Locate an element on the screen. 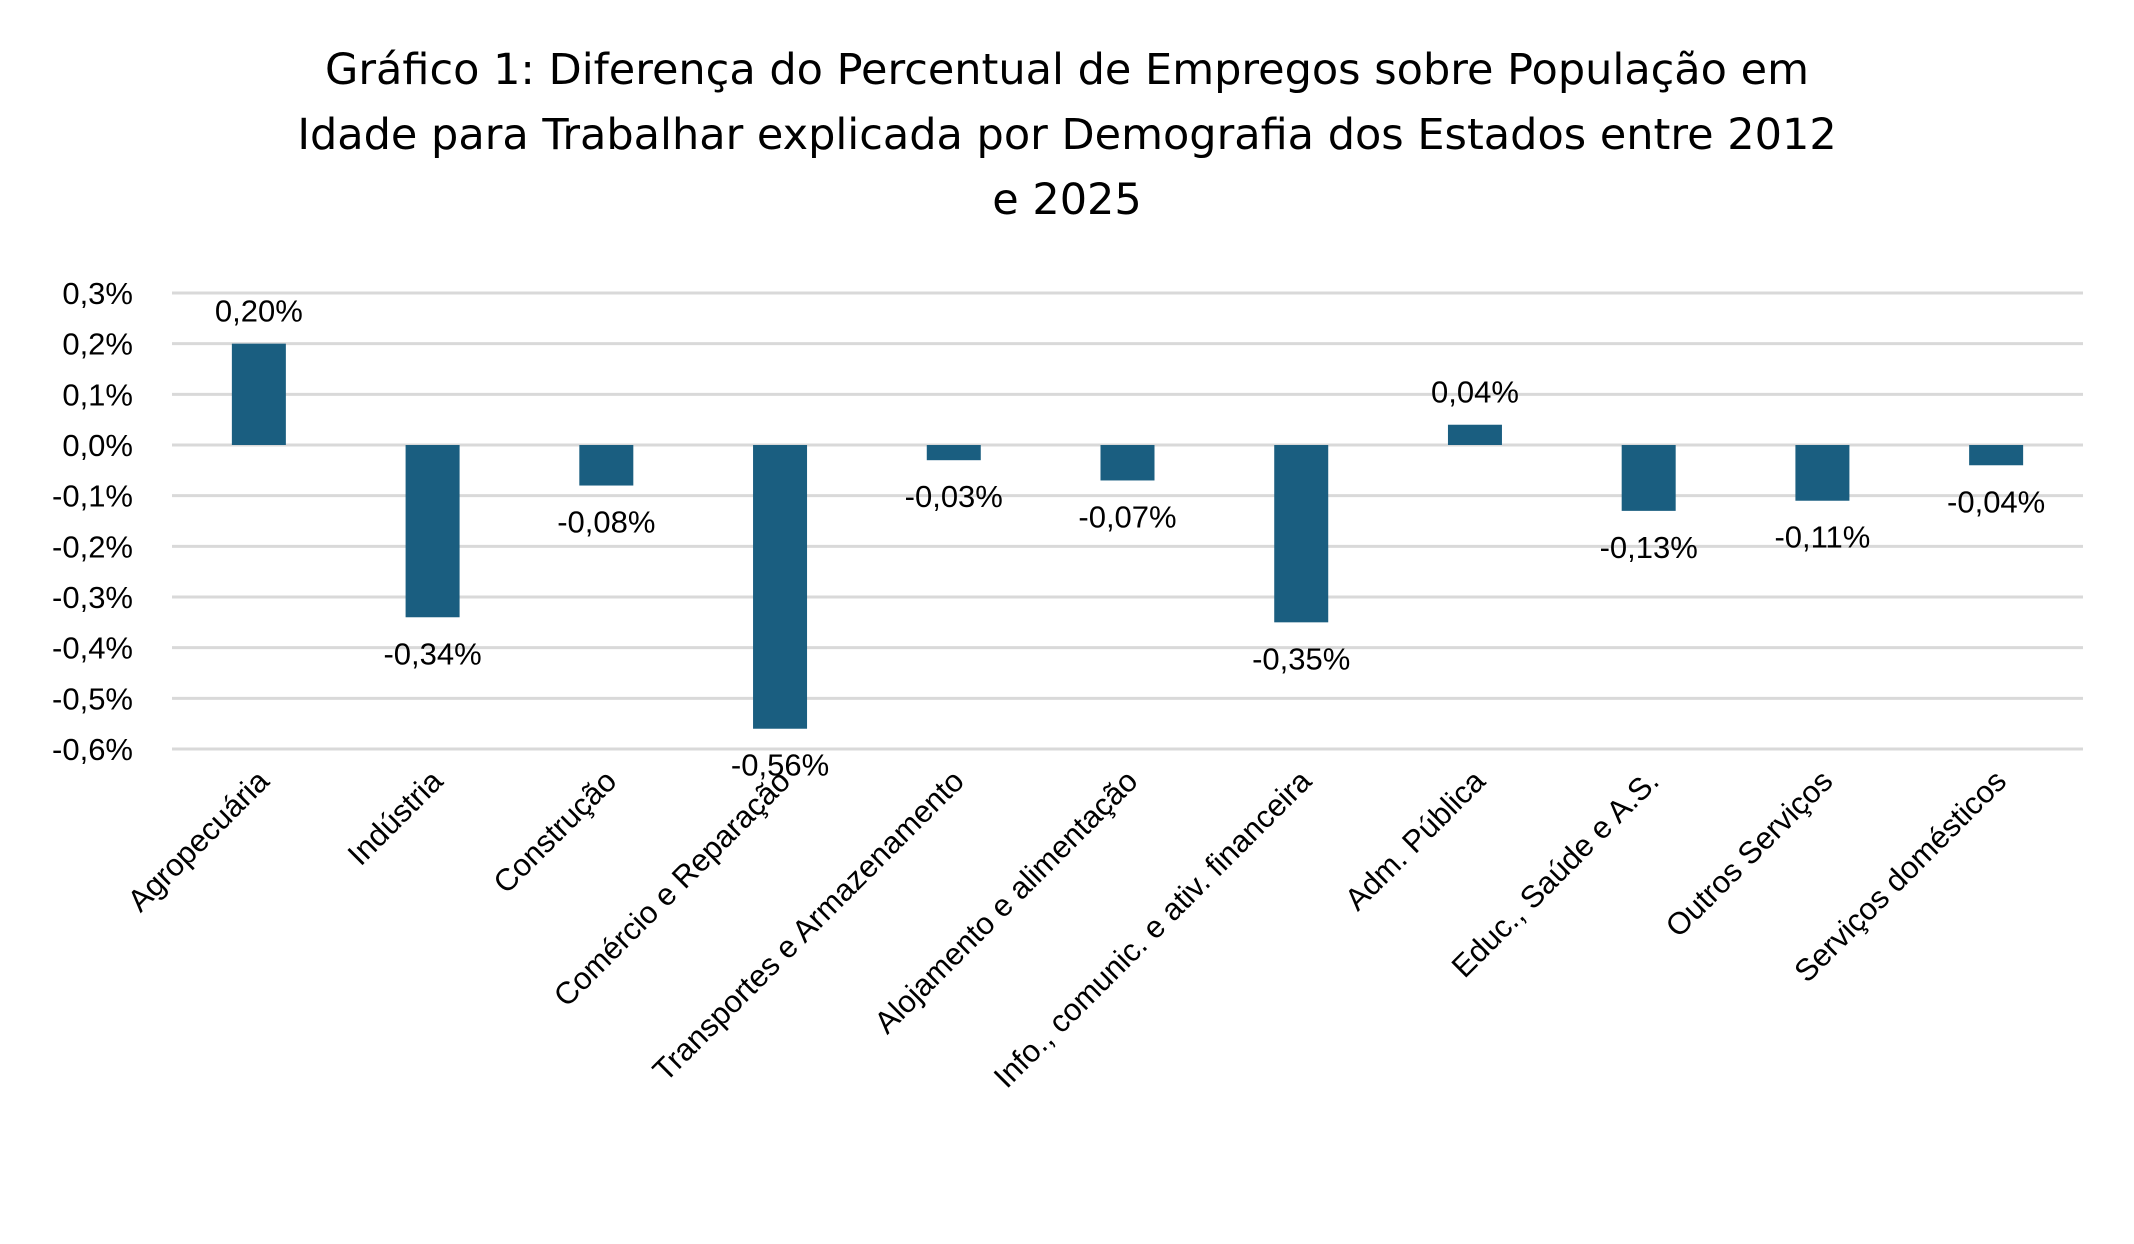 The height and width of the screenshot is (1244, 2134). y-tick-label: -0,2% is located at coordinates (92, 546).